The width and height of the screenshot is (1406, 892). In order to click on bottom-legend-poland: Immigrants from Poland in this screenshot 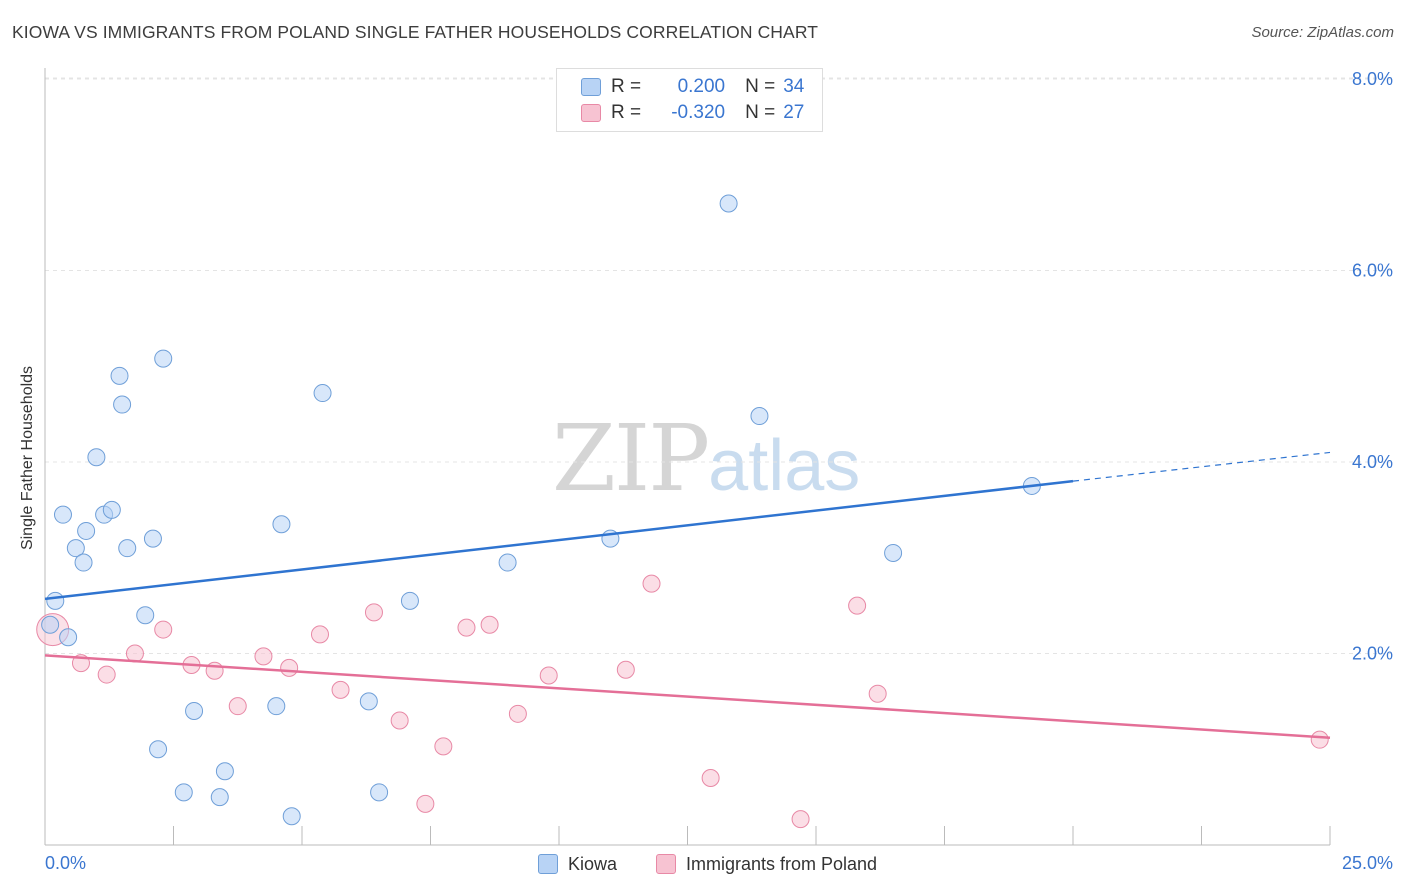, I will do `click(766, 864)`.